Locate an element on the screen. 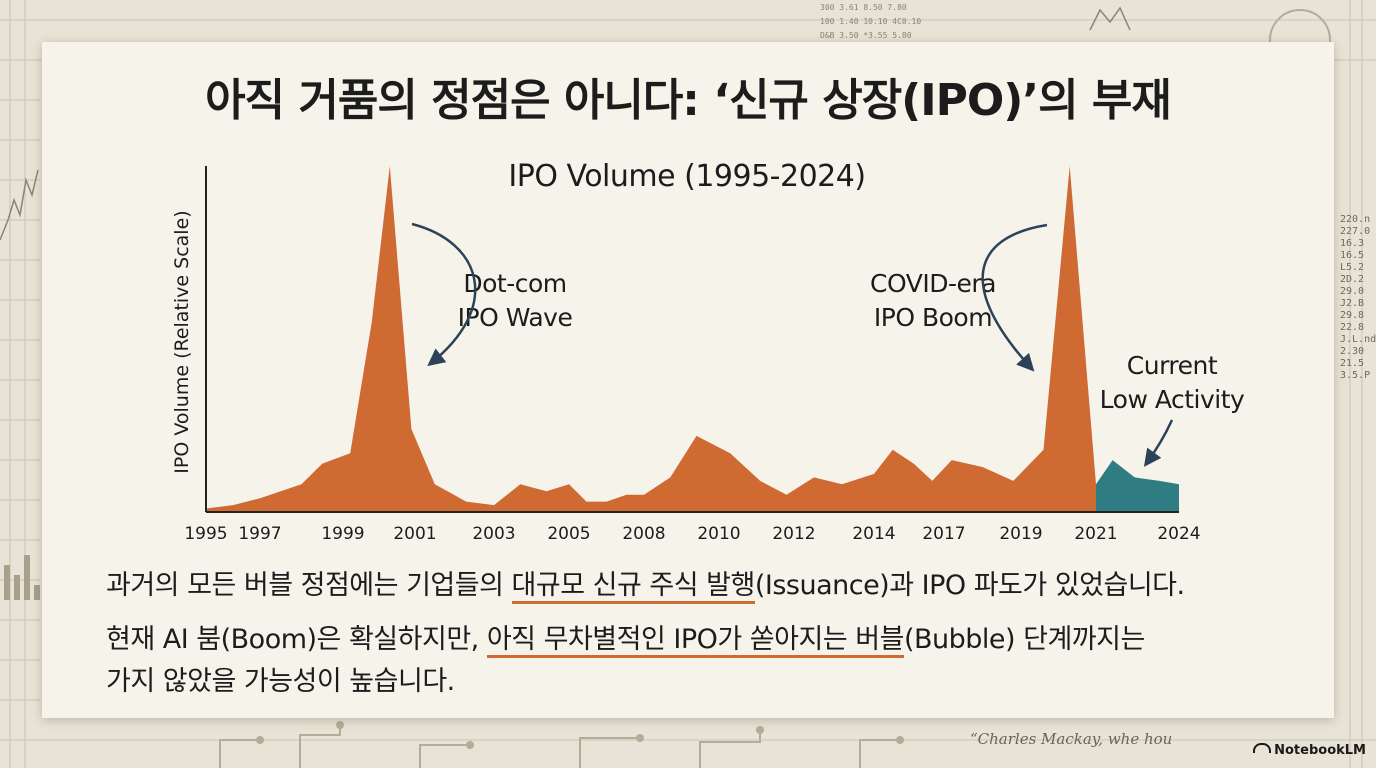 The height and width of the screenshot is (768, 1376). background-number: J2.B is located at coordinates (1352, 303).